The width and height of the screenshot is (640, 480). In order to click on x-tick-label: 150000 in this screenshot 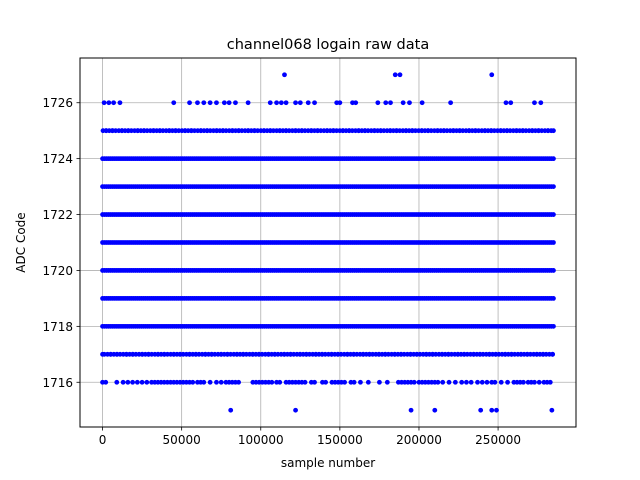, I will do `click(340, 440)`.